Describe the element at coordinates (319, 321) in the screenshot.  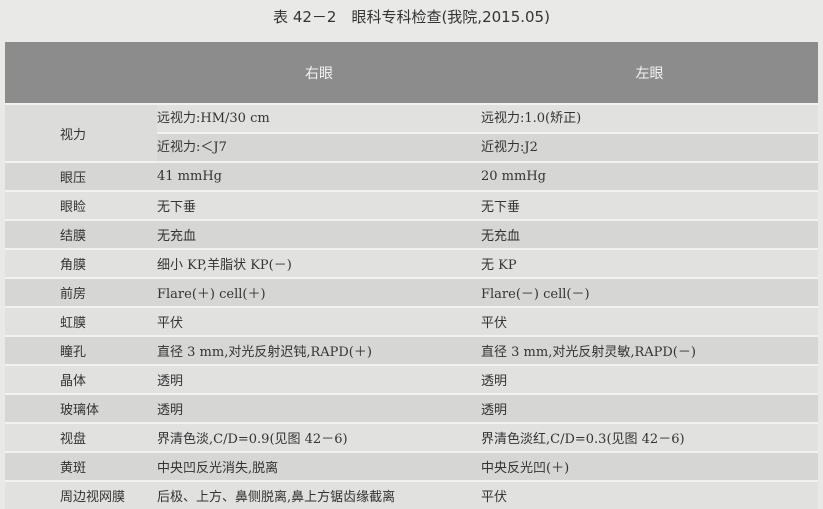
I see `right-eye-value: 平伏` at that location.